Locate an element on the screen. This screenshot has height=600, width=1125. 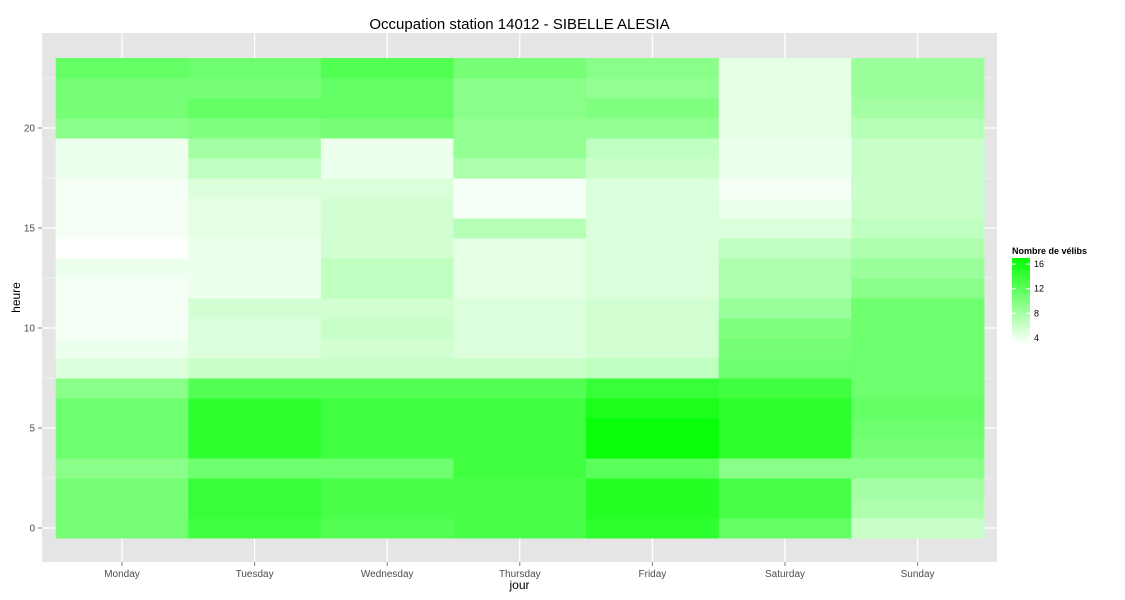
legend-label: 8 is located at coordinates (1036, 313).